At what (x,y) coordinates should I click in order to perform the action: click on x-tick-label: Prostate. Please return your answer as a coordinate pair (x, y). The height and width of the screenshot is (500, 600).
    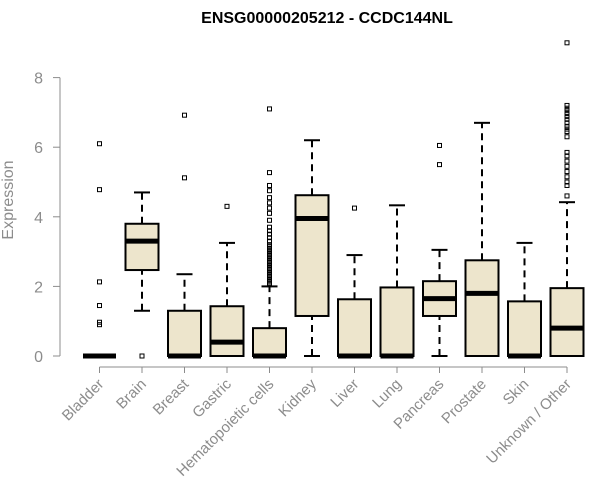
    Looking at the image, I should click on (464, 402).